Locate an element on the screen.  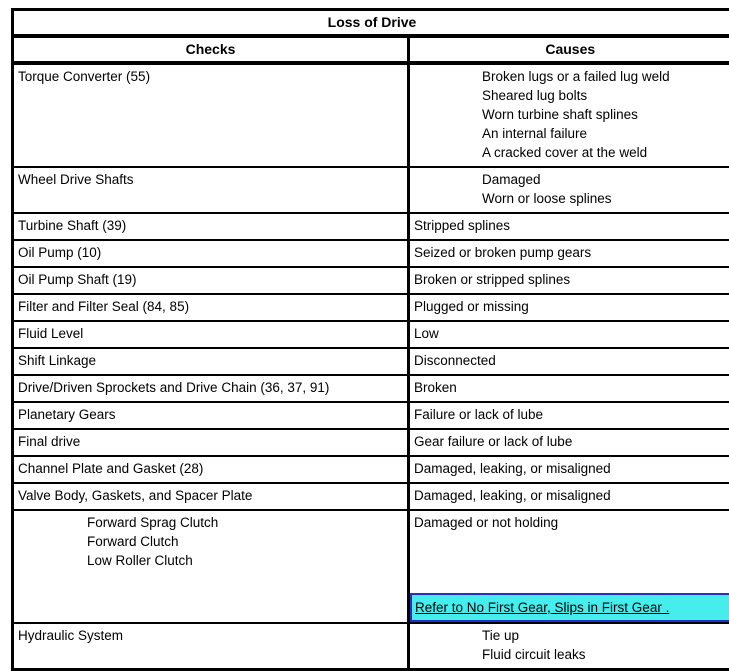
cause-label: Low is located at coordinates (570, 333).